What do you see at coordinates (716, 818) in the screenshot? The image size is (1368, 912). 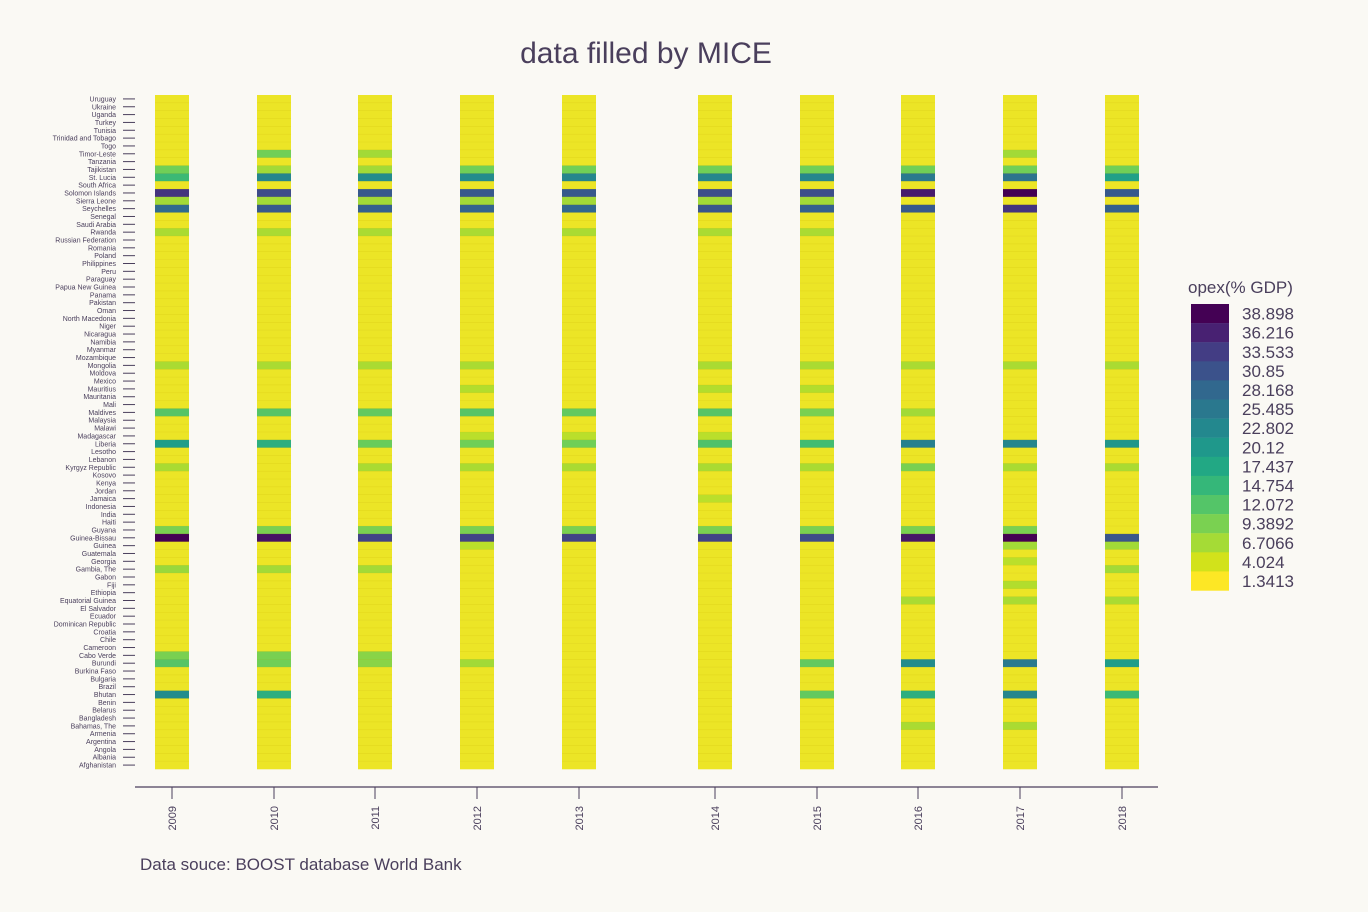 I see `x-tick-label: 2014` at bounding box center [716, 818].